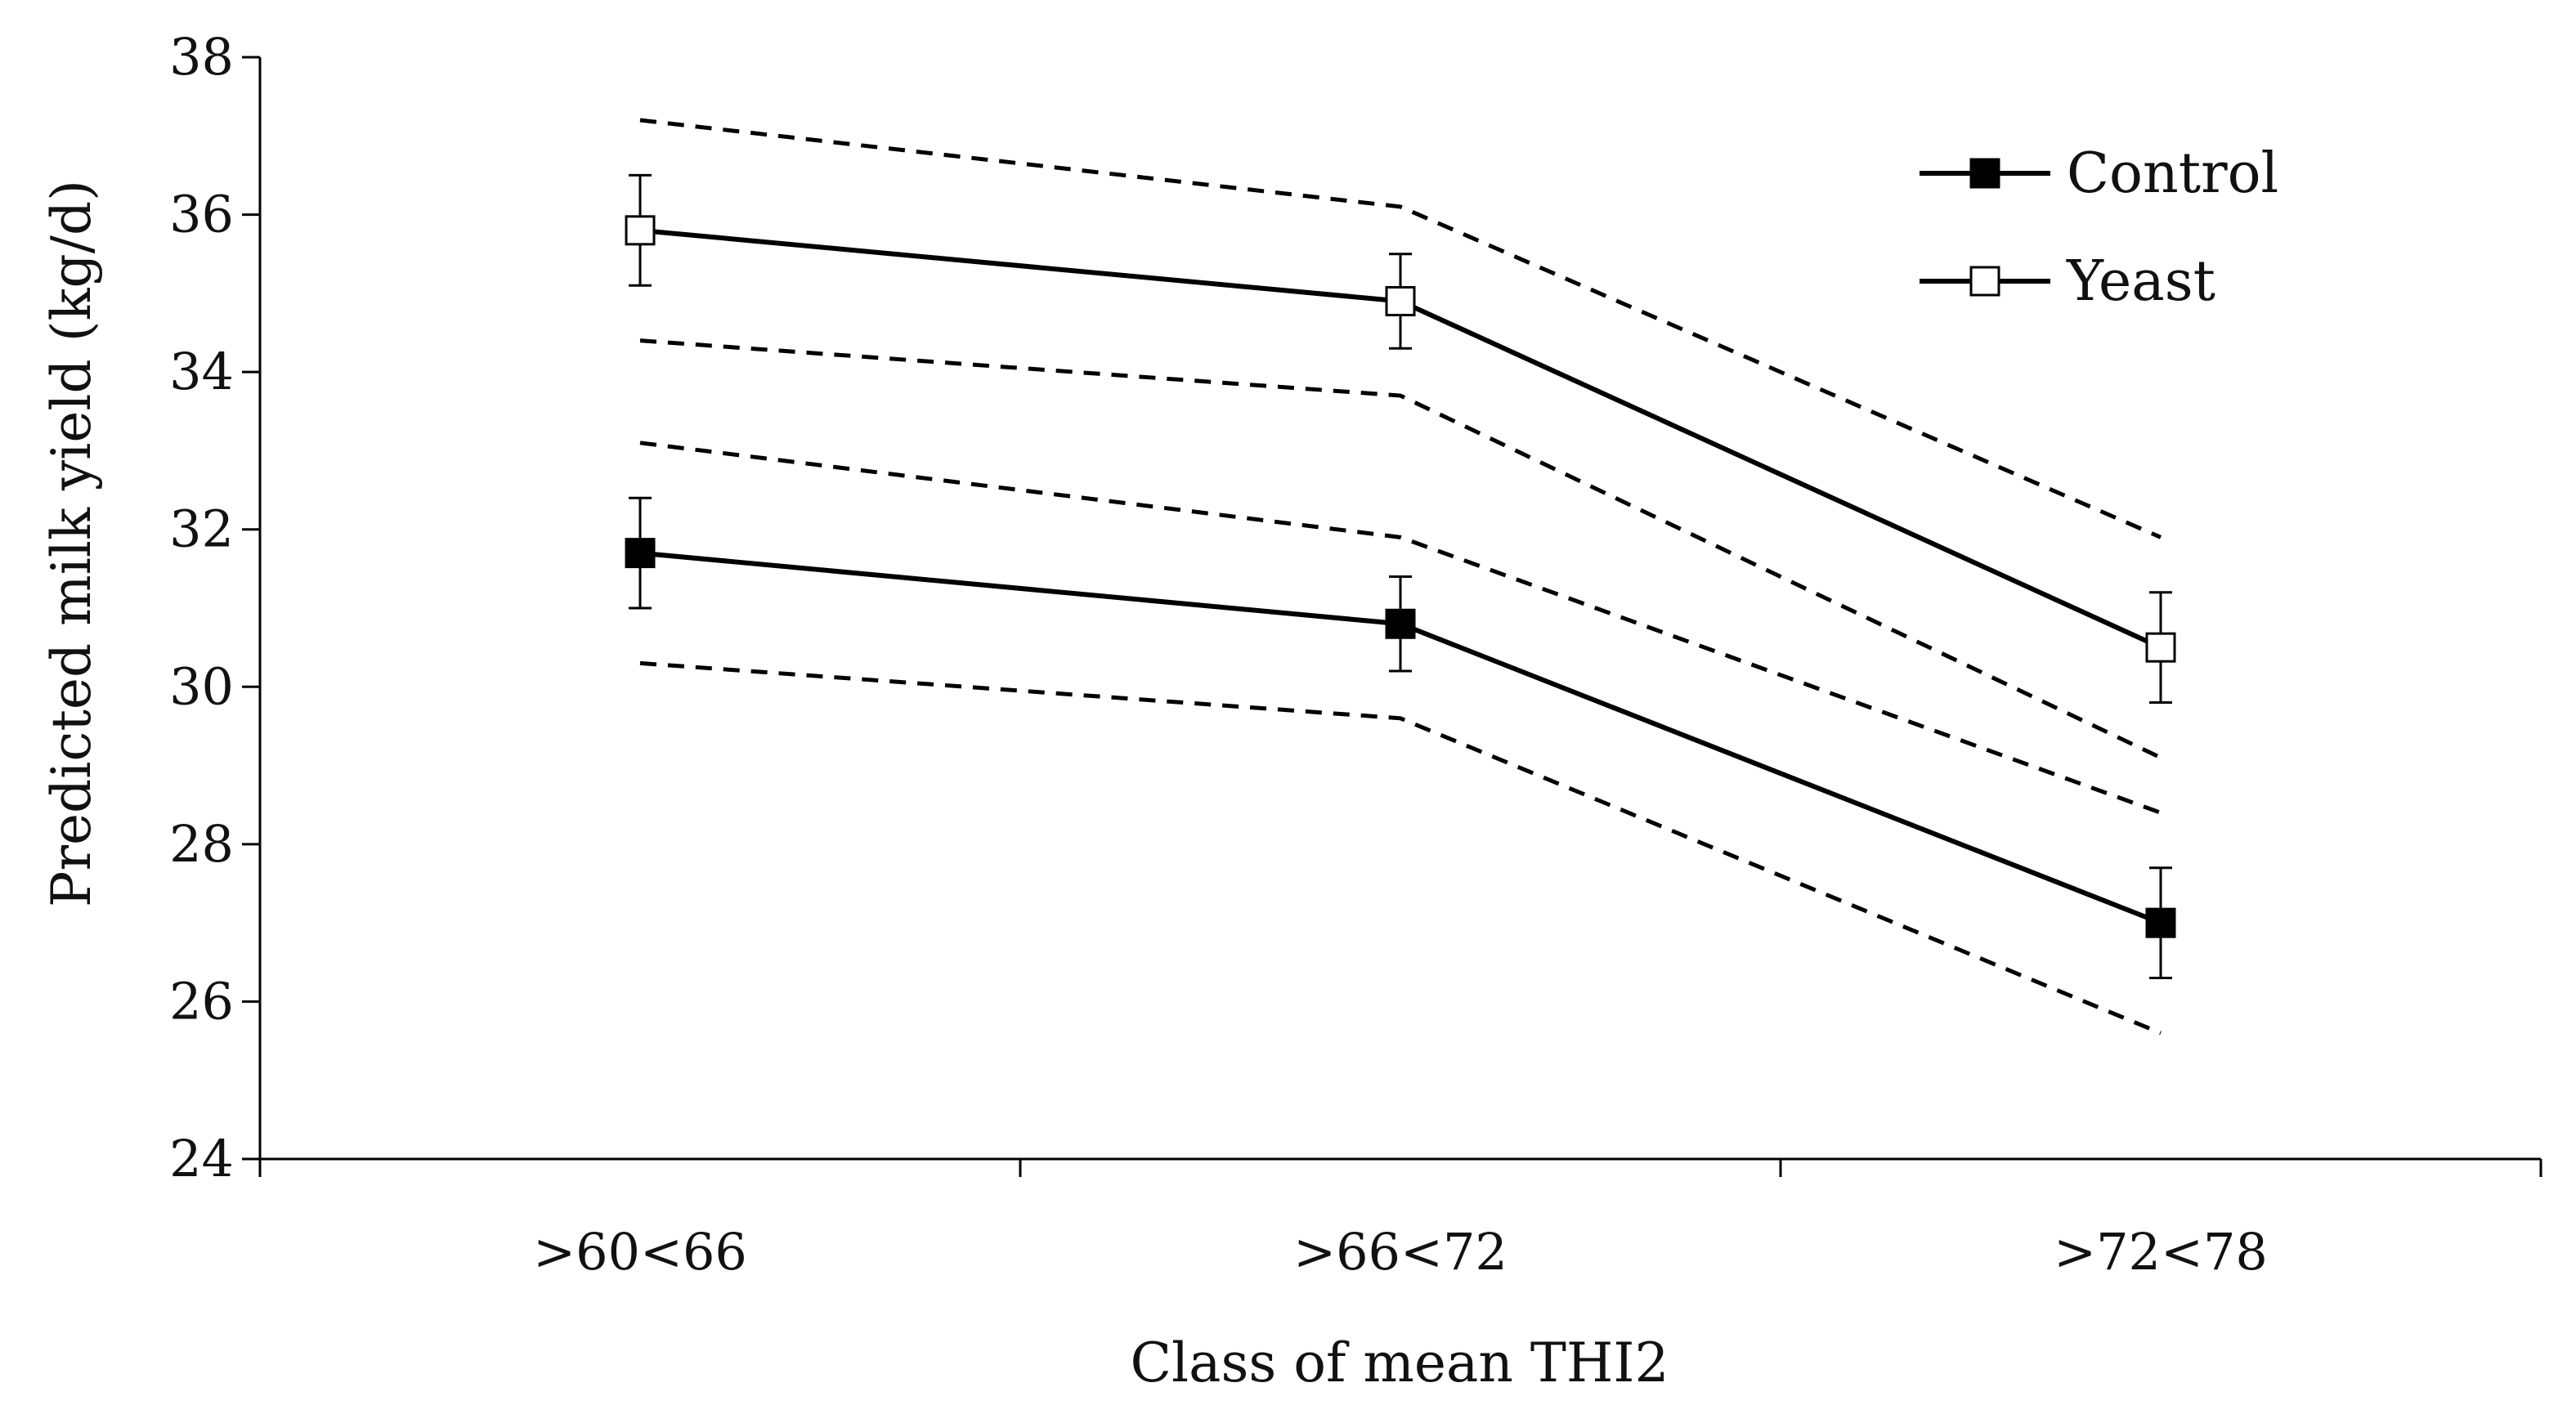  Describe the element at coordinates (201, 1001) in the screenshot. I see `y-tick-label: 26` at that location.